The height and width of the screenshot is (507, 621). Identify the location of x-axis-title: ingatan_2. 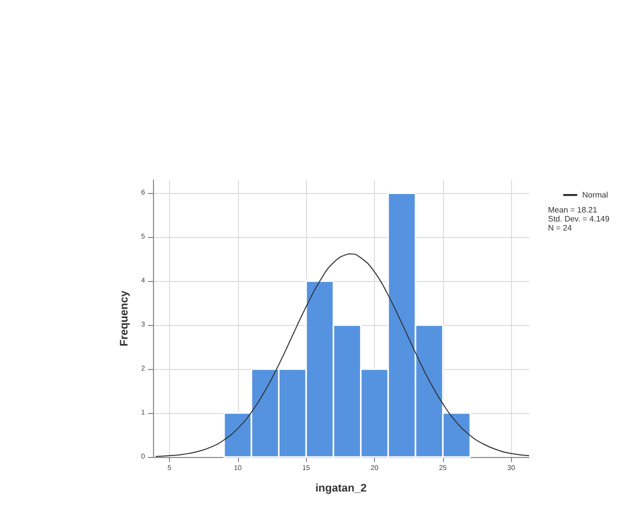
(341, 488).